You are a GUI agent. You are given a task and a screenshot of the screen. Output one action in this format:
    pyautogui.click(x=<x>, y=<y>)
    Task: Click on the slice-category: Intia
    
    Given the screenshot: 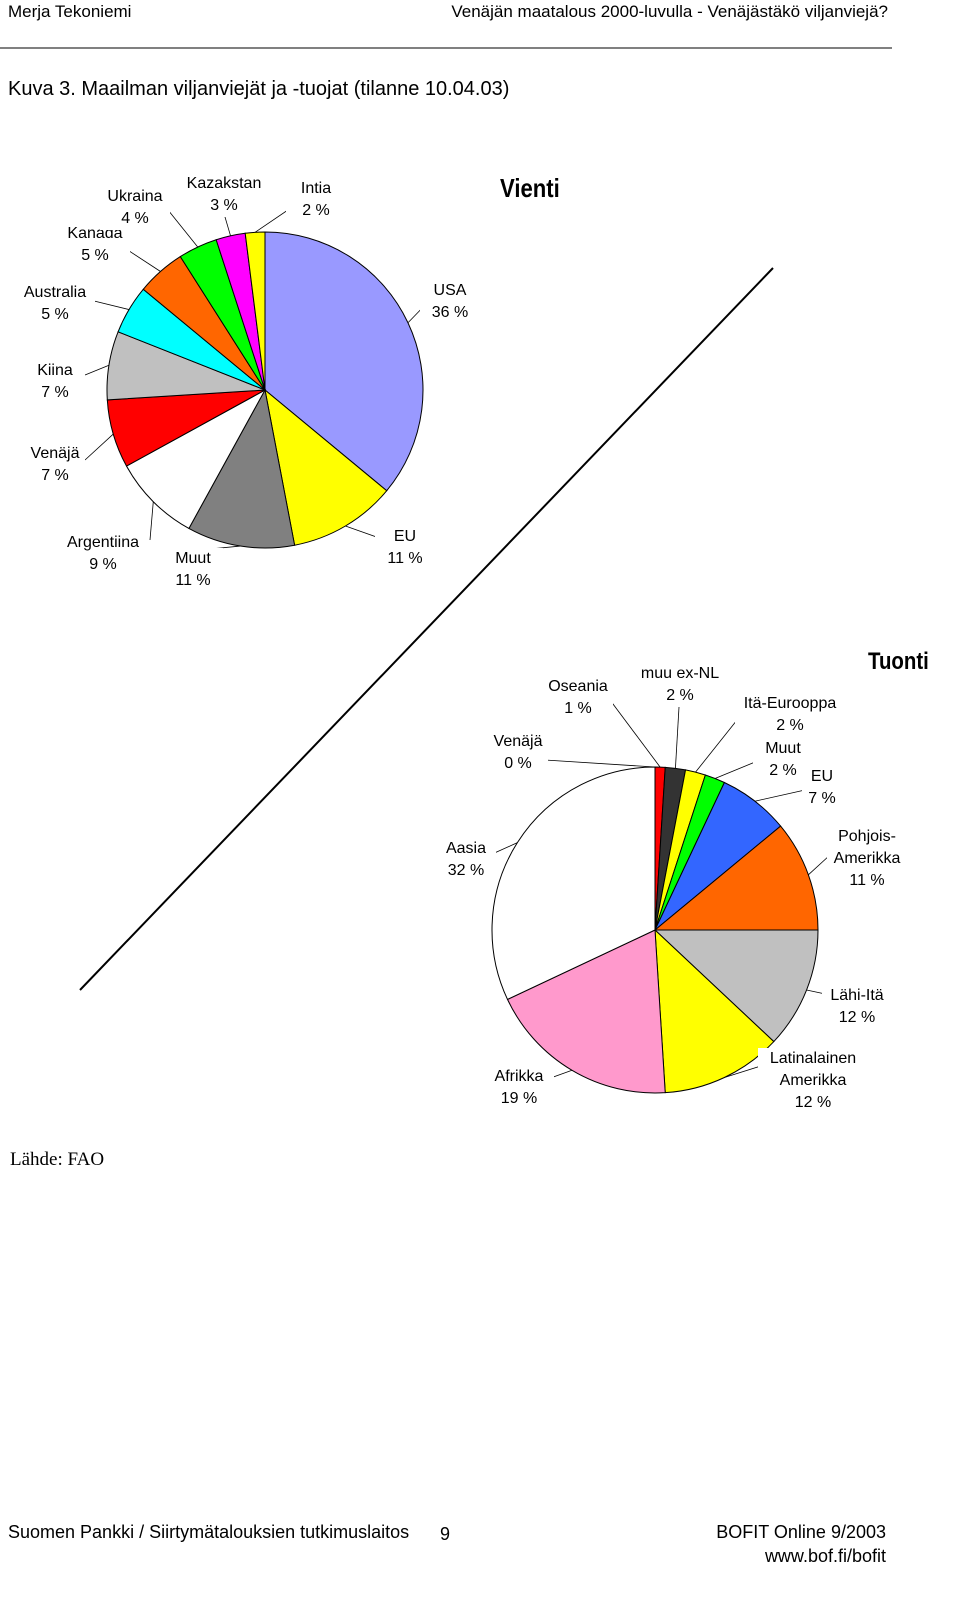 What is the action you would take?
    pyautogui.click(x=316, y=188)
    